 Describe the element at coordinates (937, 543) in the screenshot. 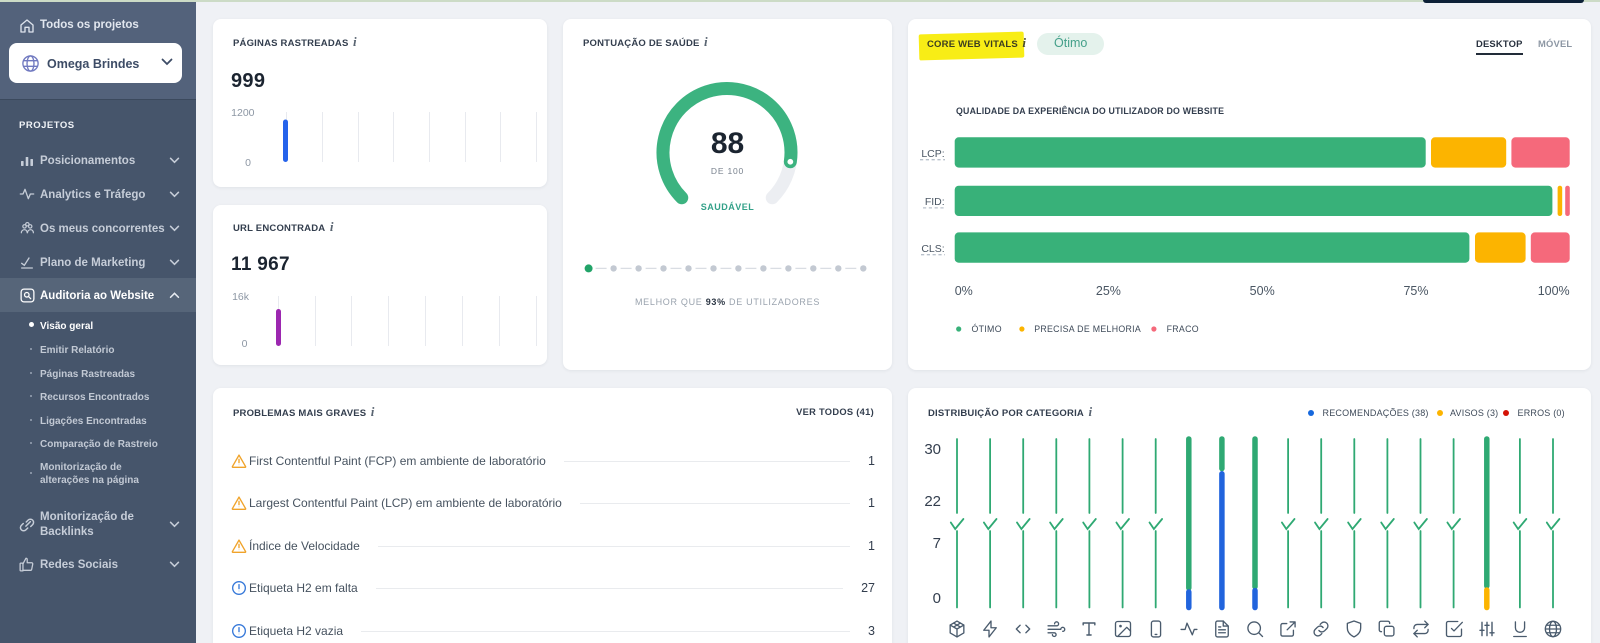

I see `svg-text: 7` at that location.